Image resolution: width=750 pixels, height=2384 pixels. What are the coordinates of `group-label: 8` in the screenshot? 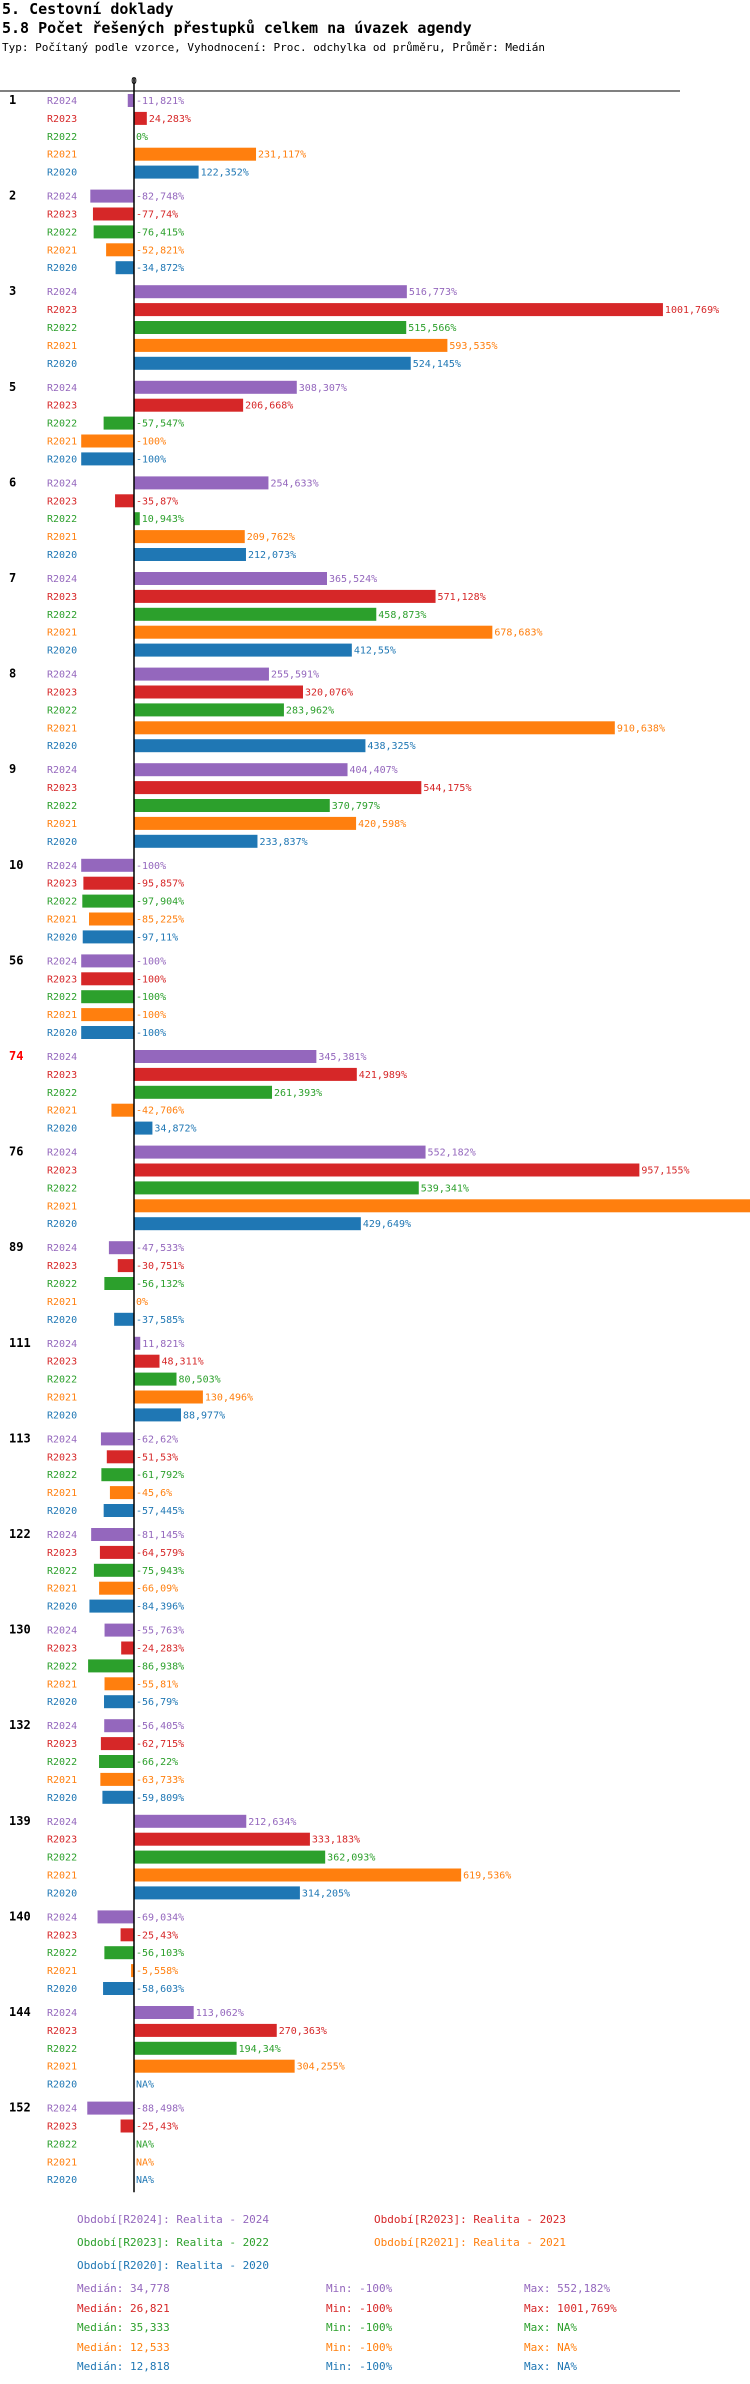 It's located at (12, 674).